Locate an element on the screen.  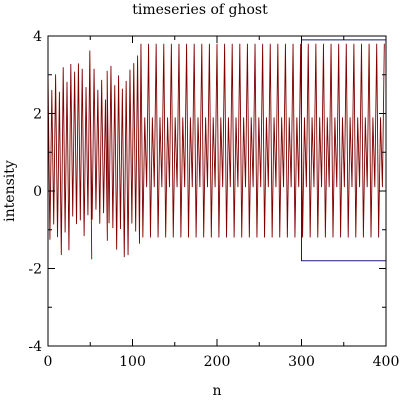
chart-title: timeseries of ghost is located at coordinates (200, 10).